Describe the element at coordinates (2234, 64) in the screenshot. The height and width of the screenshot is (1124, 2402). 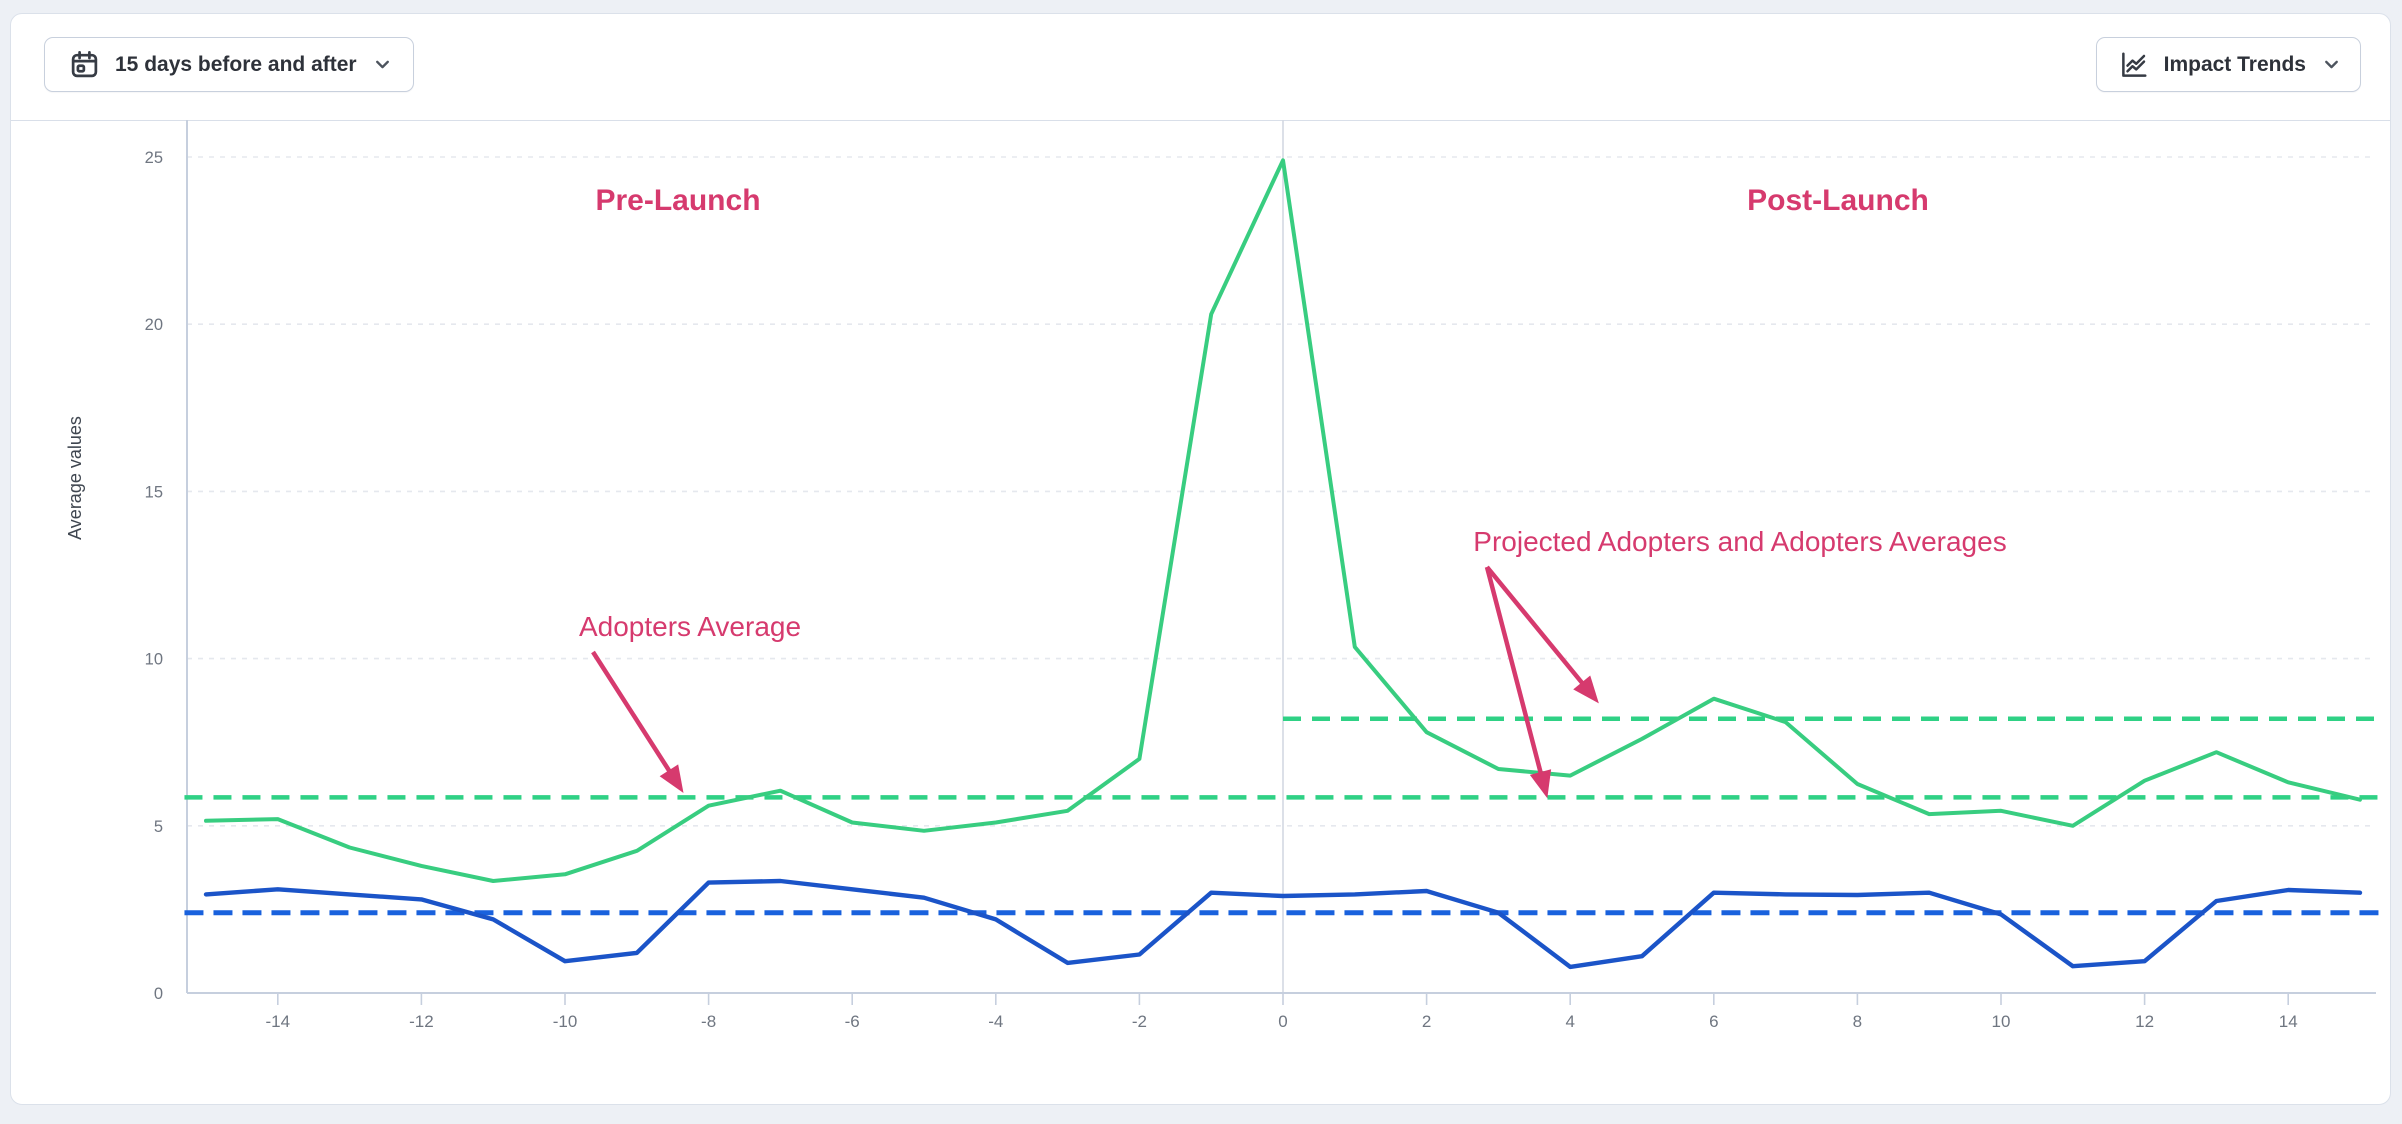
I see `impact-trends-label: Impact Trends` at that location.